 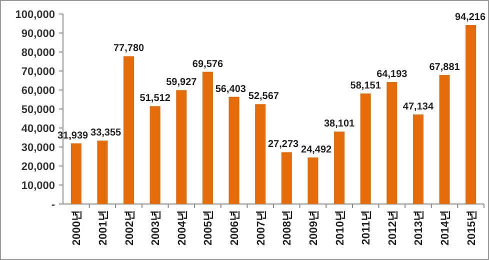 What do you see at coordinates (155, 98) in the screenshot?
I see `data-label: 51,512` at bounding box center [155, 98].